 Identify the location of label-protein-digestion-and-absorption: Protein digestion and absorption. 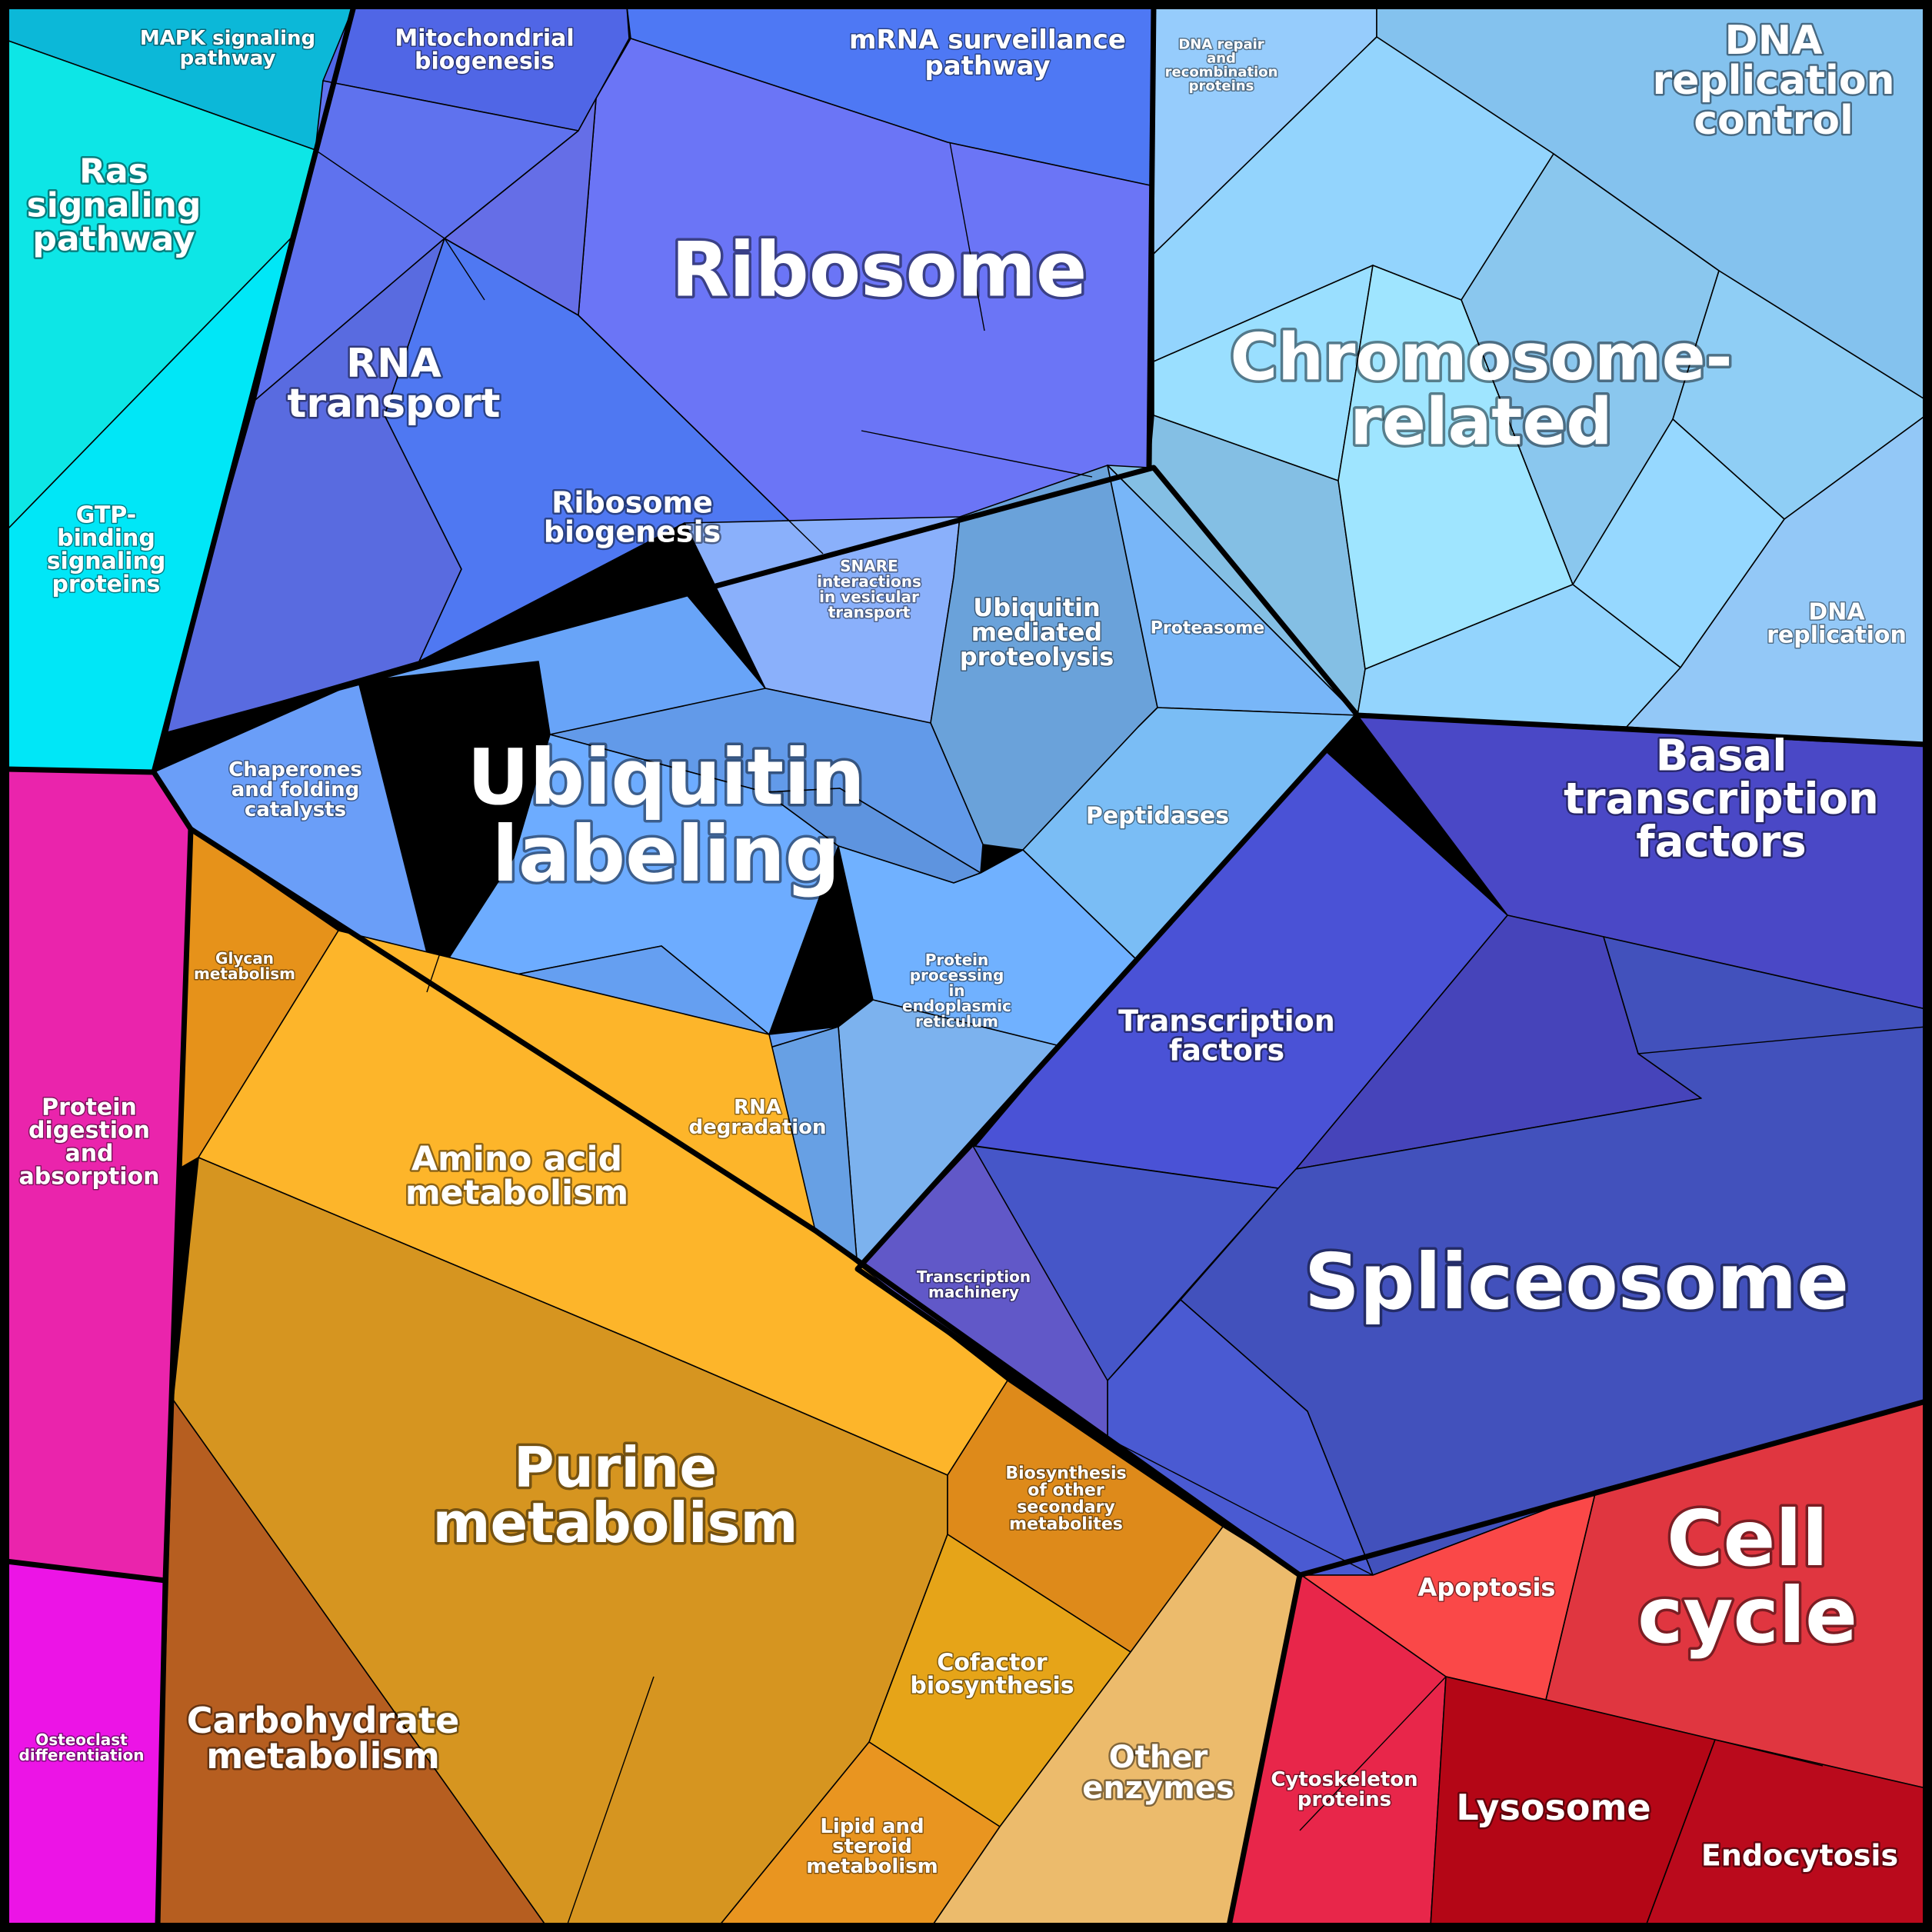
(88, 1142).